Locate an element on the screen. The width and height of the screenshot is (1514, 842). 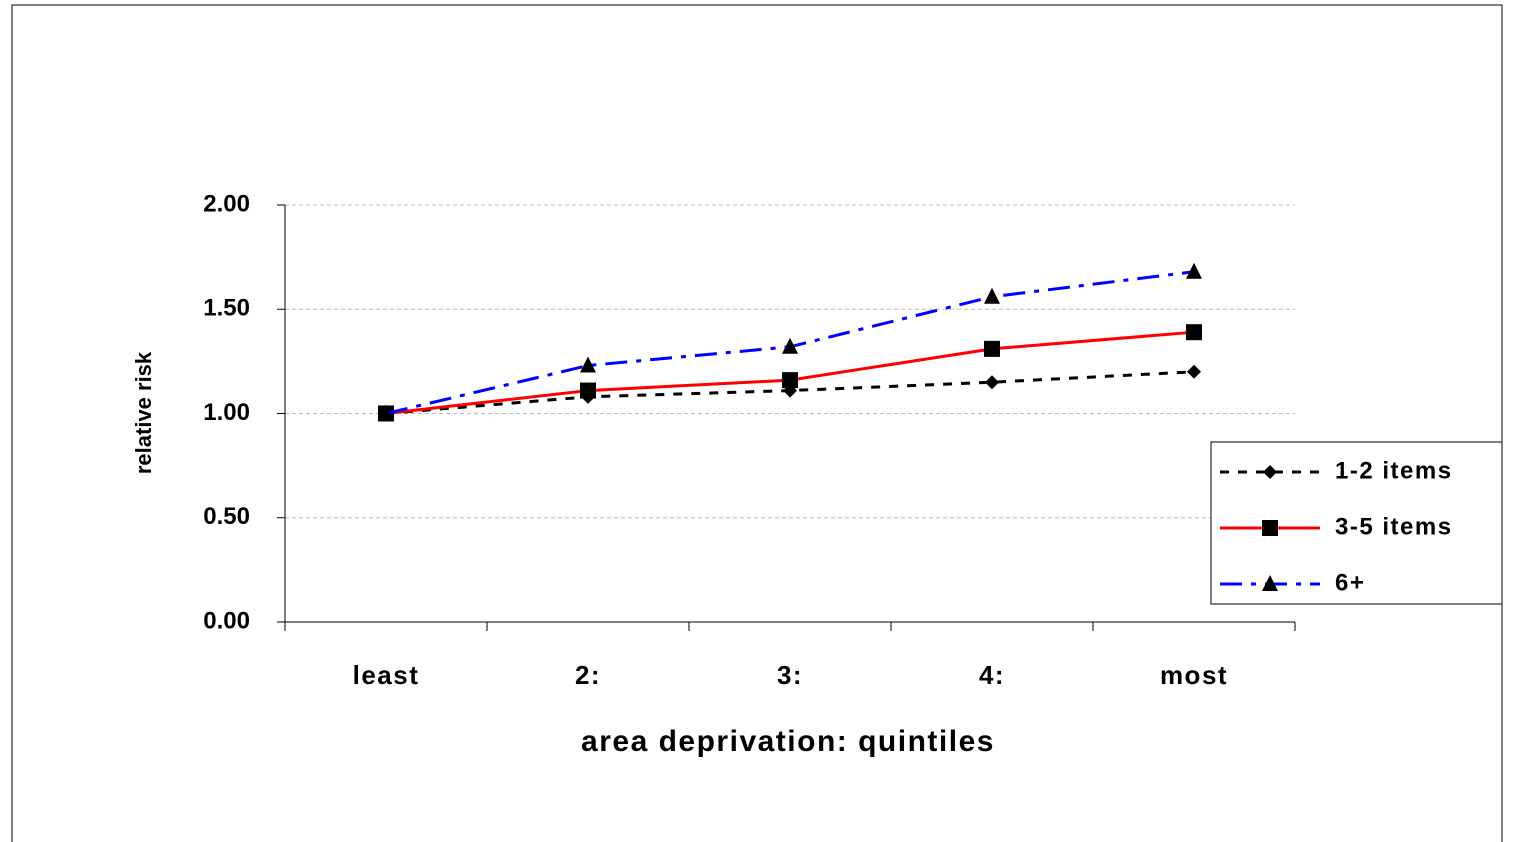
x-tick-label: 3: is located at coordinates (790, 675).